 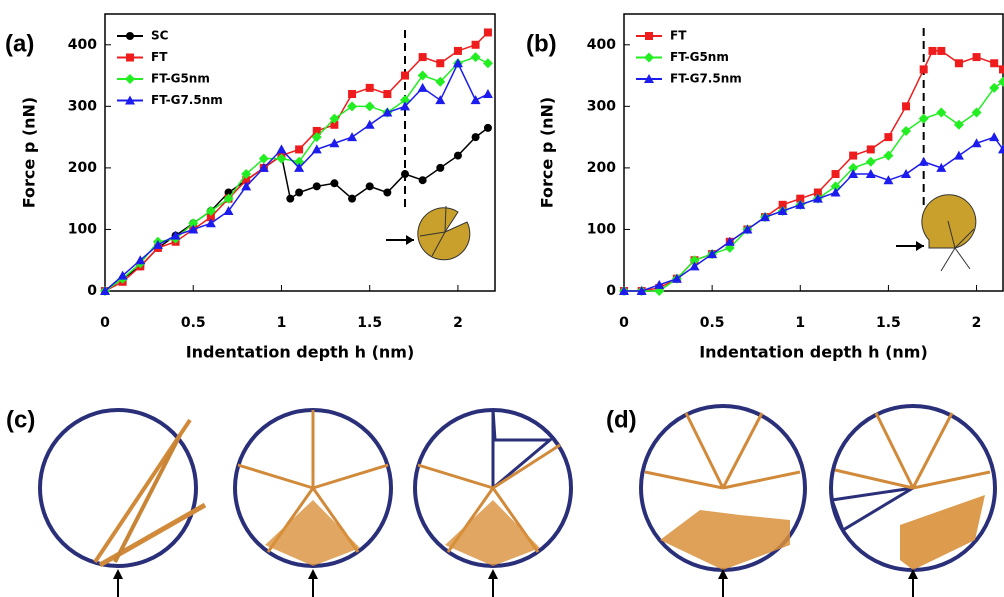 I want to click on arrows, so click(x=515, y=583).